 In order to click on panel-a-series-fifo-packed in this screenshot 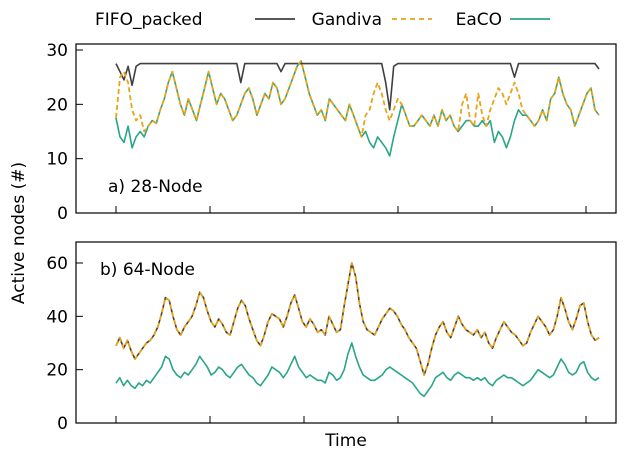, I will do `click(357, 86)`.